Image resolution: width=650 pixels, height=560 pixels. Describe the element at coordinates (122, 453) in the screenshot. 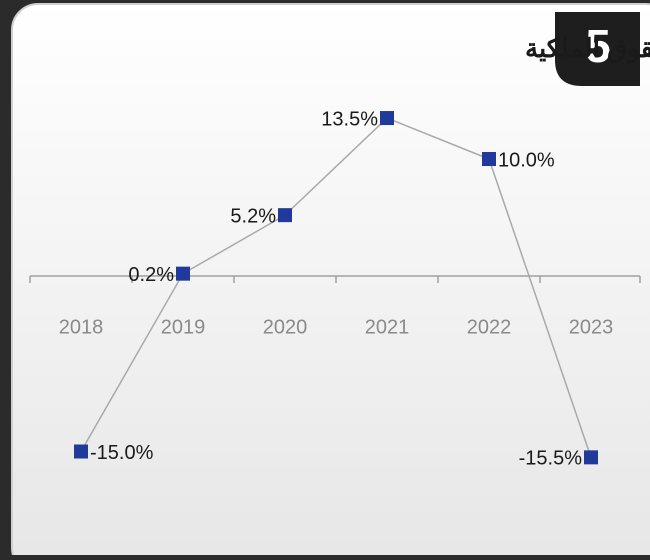

I see `data-label: -15.0%` at that location.